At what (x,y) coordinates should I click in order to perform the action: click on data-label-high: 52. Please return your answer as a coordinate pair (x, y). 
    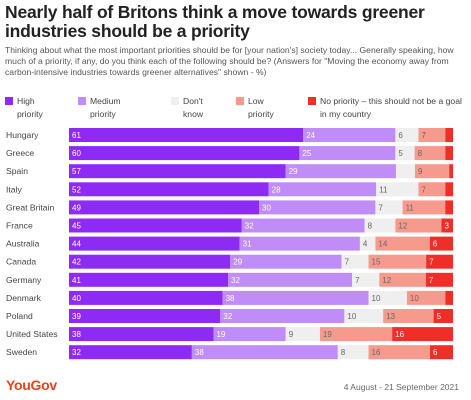
    Looking at the image, I should click on (76, 189).